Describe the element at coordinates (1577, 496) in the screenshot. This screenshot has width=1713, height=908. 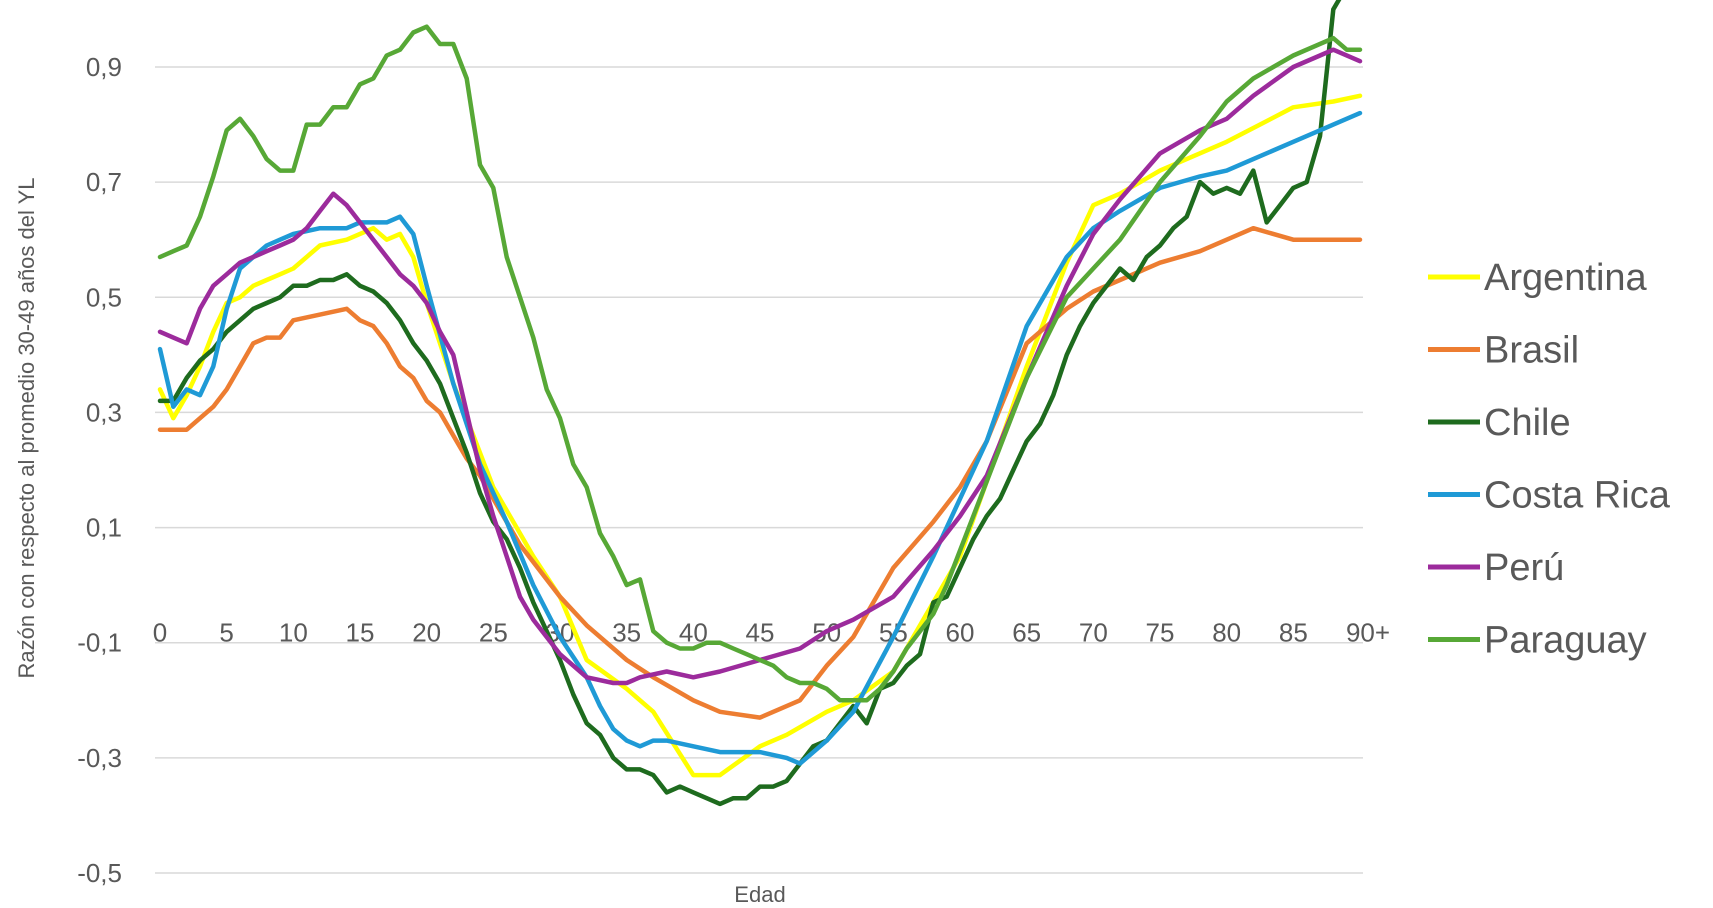
I see `legend-label: Costa Rica` at that location.